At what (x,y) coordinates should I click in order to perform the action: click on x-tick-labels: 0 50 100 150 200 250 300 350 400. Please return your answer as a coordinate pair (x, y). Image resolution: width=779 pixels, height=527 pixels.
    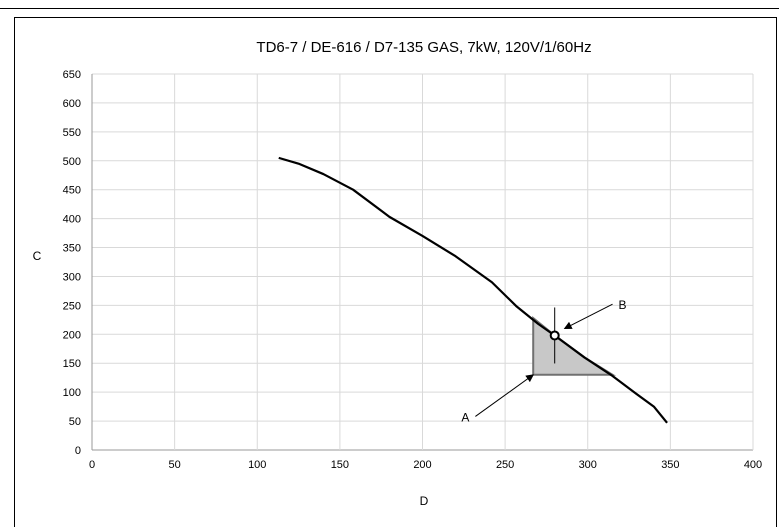
    Looking at the image, I should click on (425, 465).